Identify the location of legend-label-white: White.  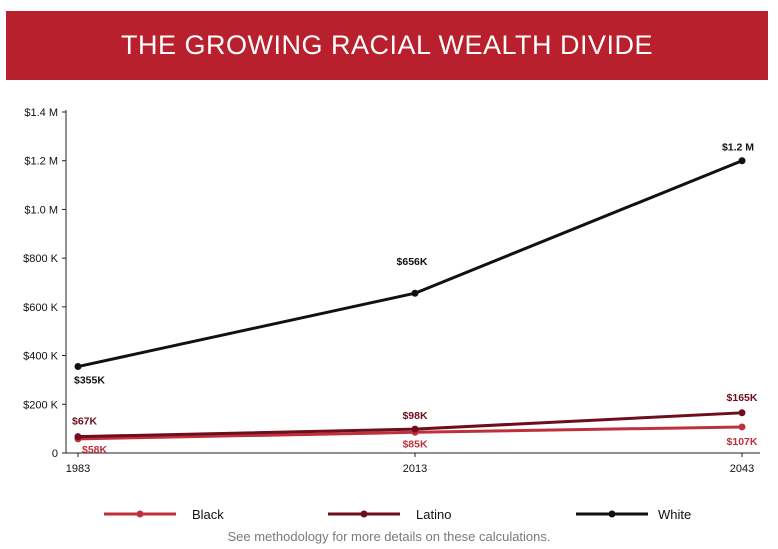
(674, 514).